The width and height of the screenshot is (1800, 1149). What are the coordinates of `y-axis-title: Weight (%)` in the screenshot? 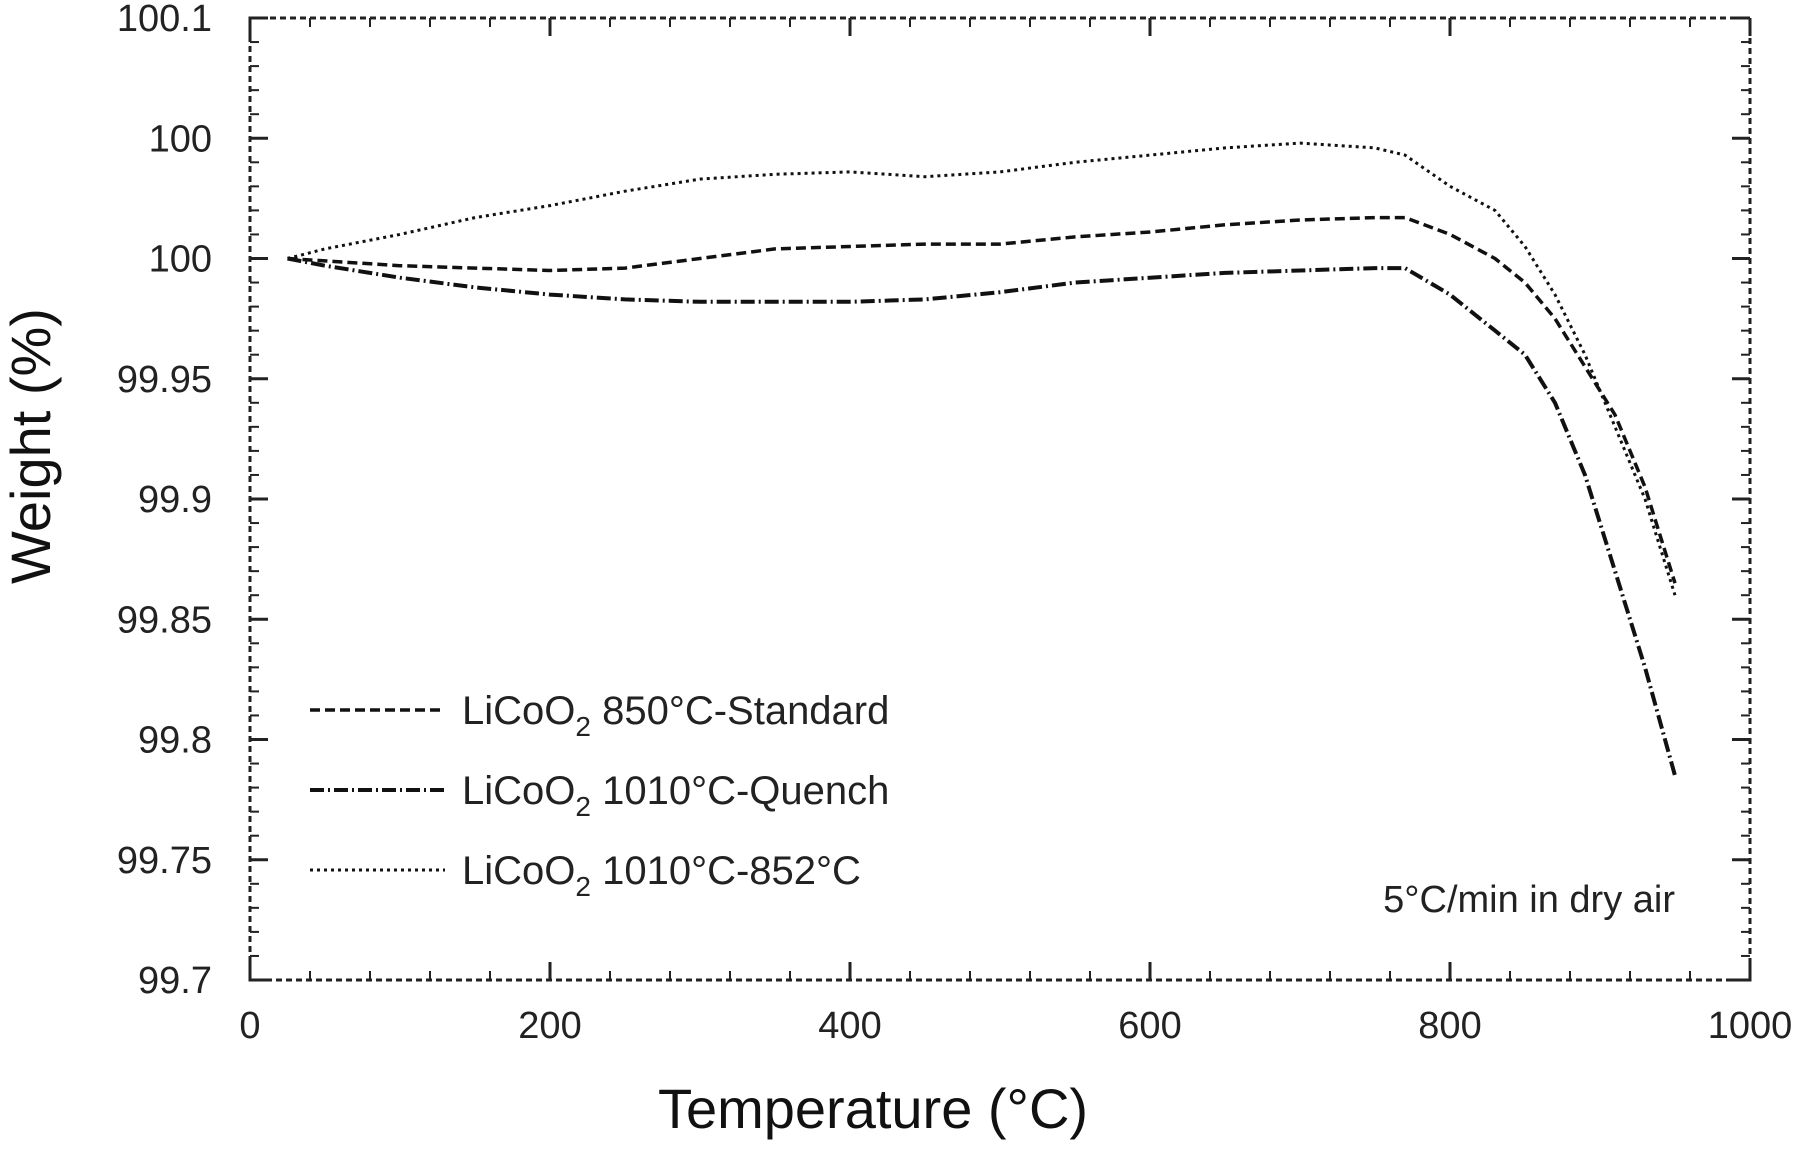 It's located at (31, 446).